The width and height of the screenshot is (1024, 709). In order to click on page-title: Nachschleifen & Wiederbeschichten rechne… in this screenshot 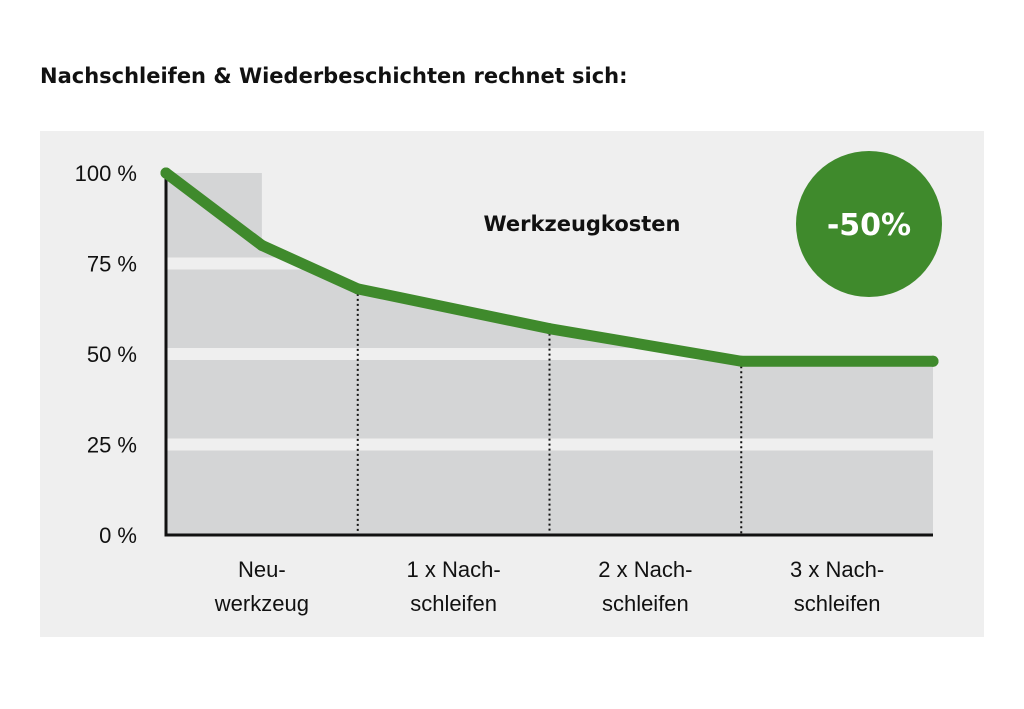, I will do `click(334, 76)`.